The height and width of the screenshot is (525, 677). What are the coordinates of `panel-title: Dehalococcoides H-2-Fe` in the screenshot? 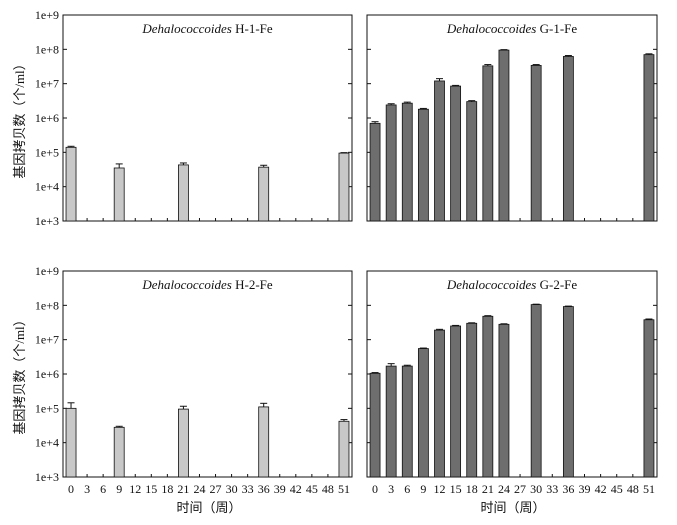 It's located at (207, 284).